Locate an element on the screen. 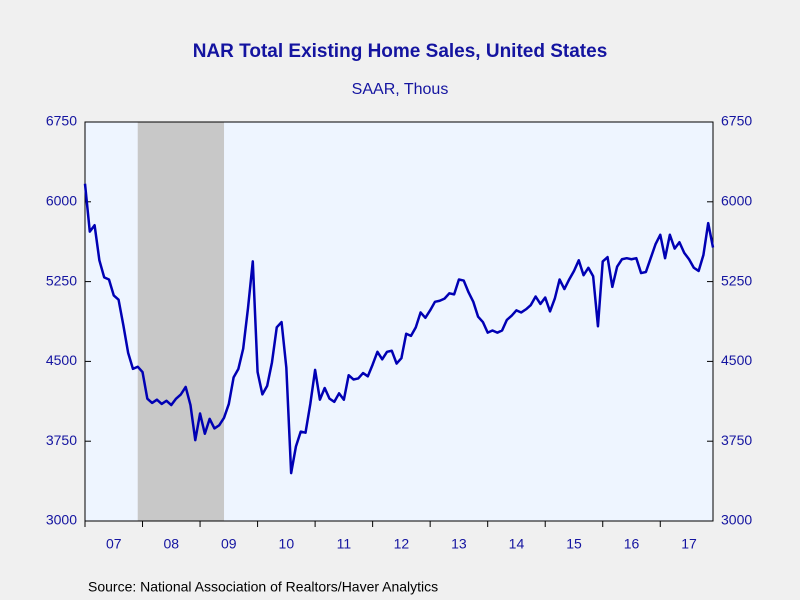 This screenshot has width=800, height=600. y-tick-label: 3000 is located at coordinates (61, 520).